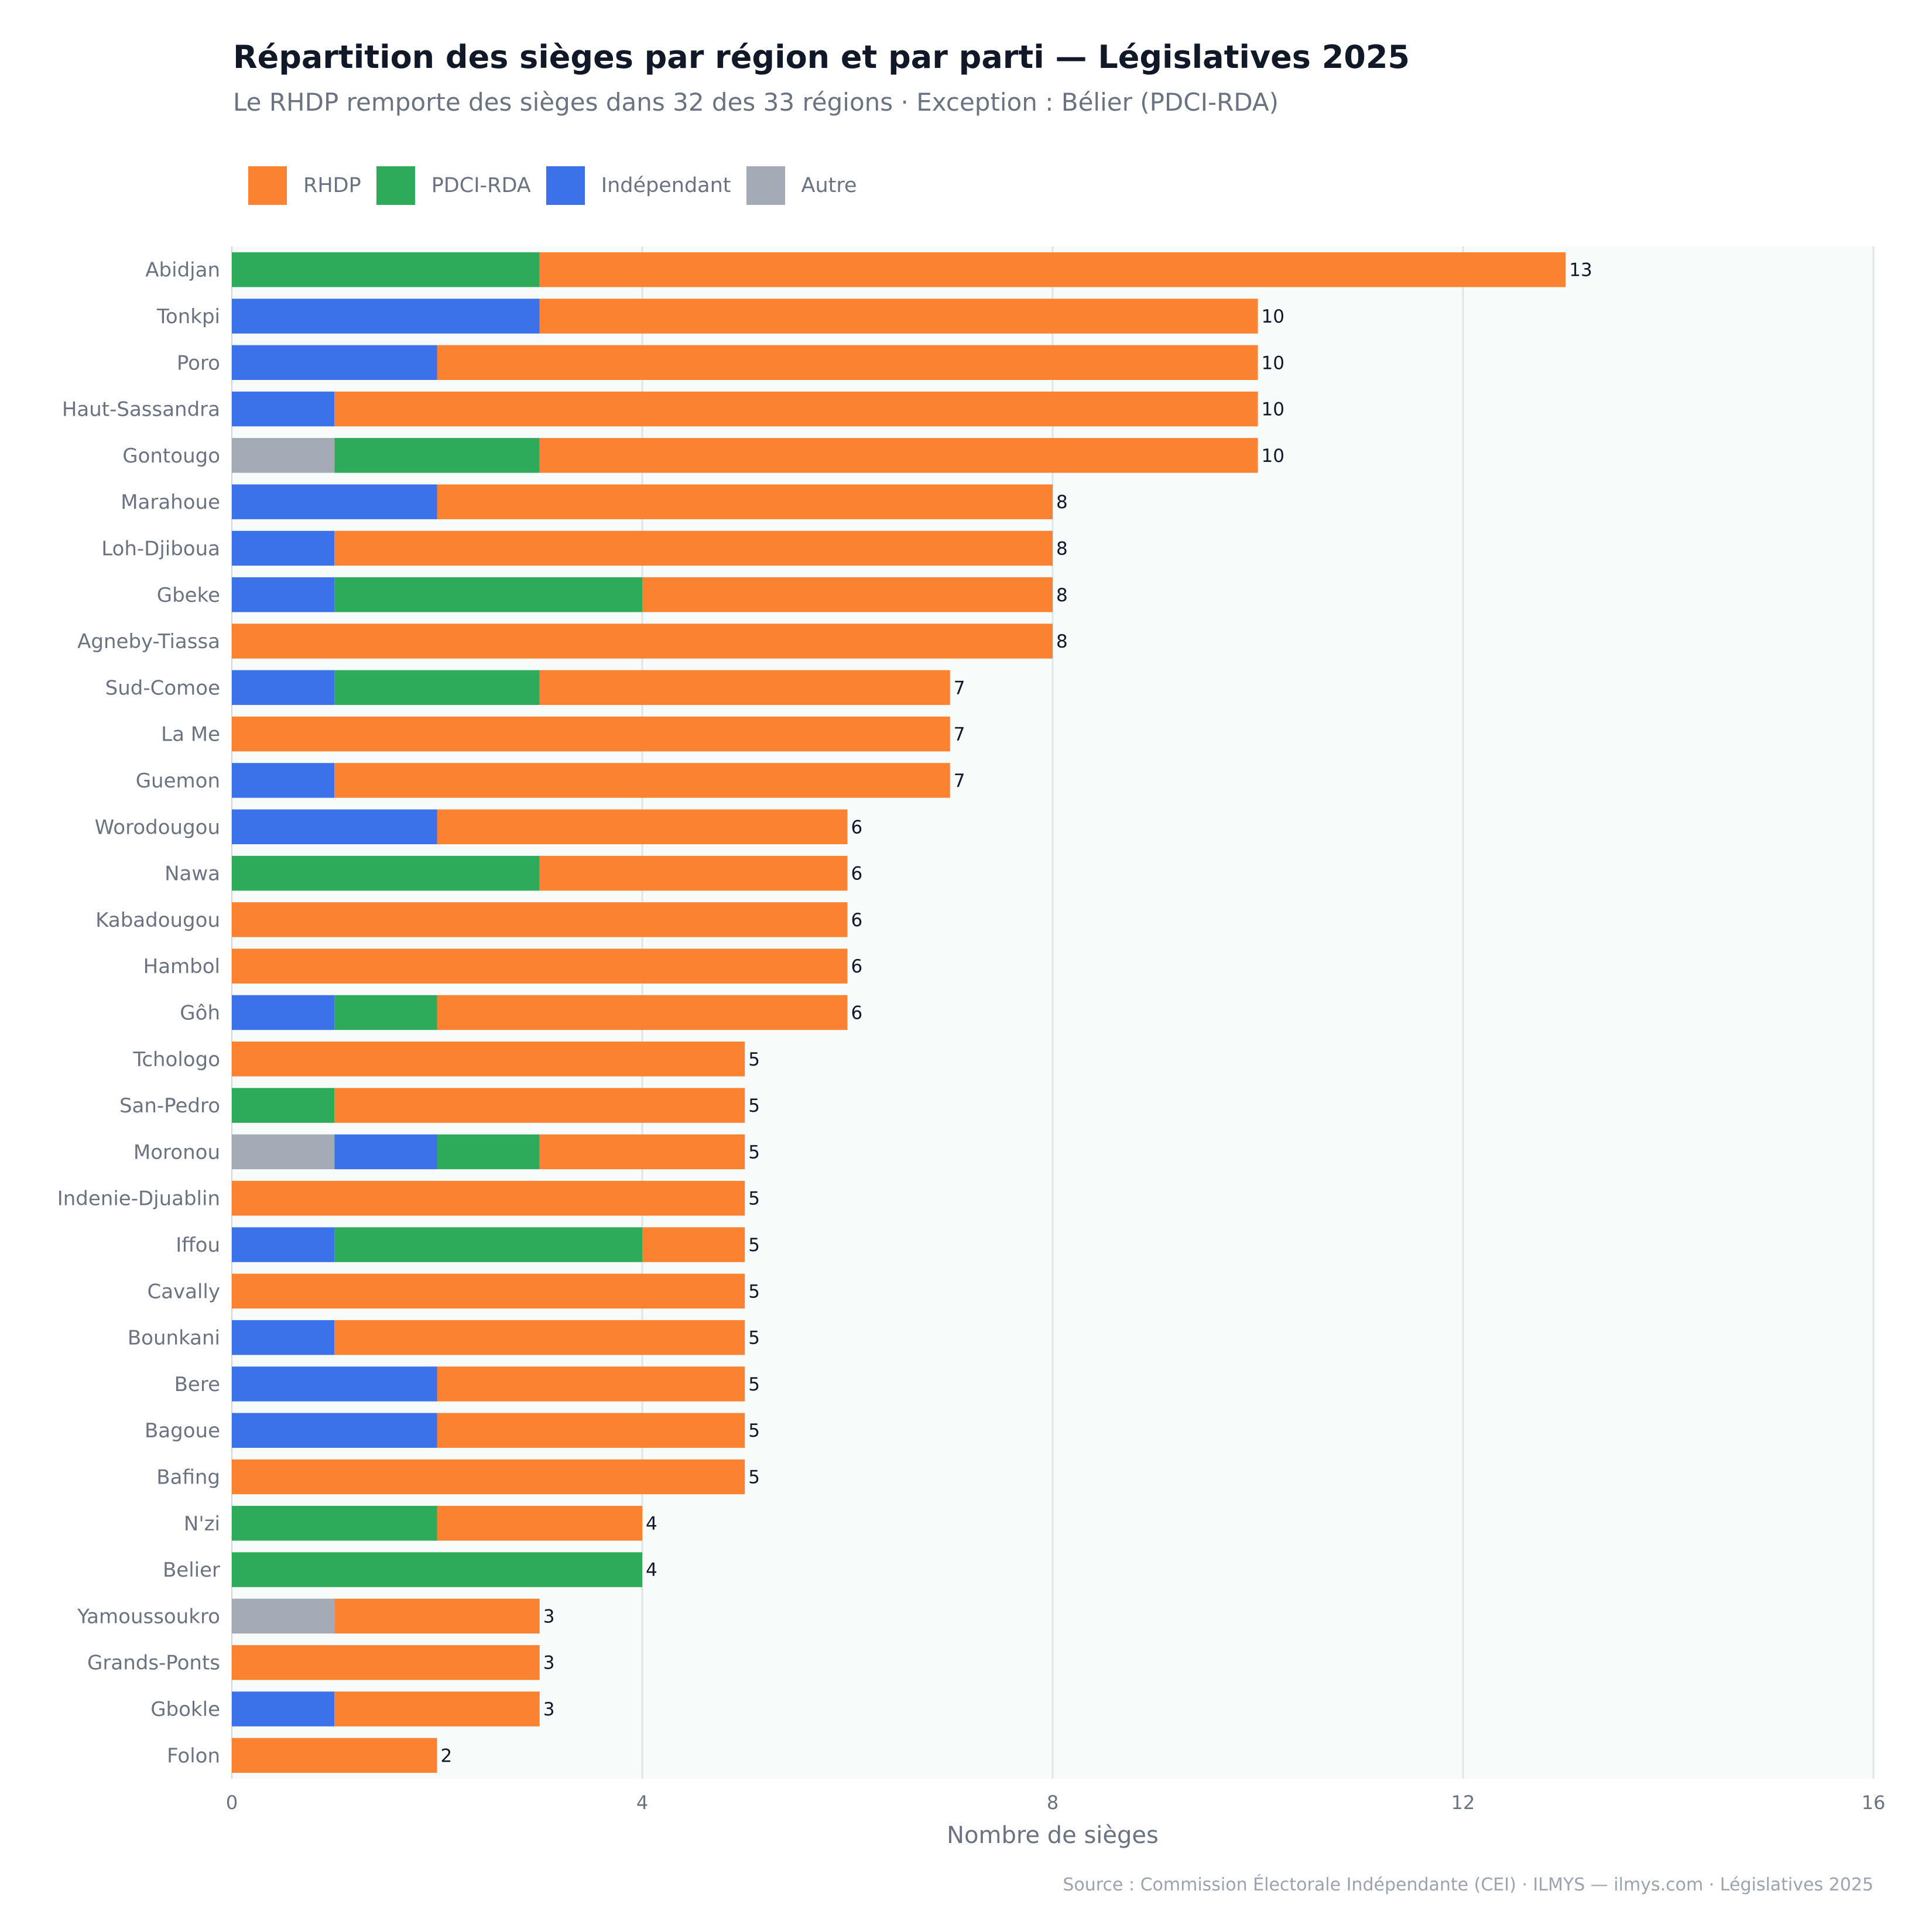 The width and height of the screenshot is (1932, 1932). I want to click on legend-item: RHDP, so click(304, 185).